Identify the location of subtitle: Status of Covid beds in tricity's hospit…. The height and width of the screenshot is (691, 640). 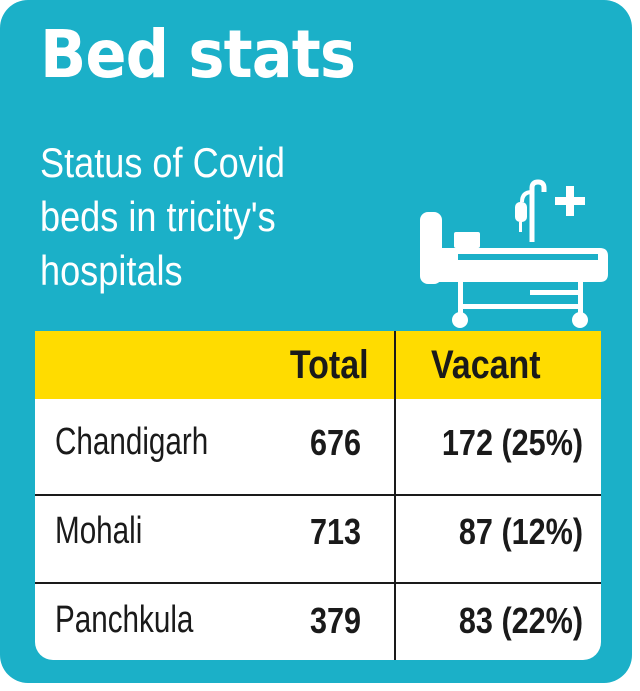
(203, 217).